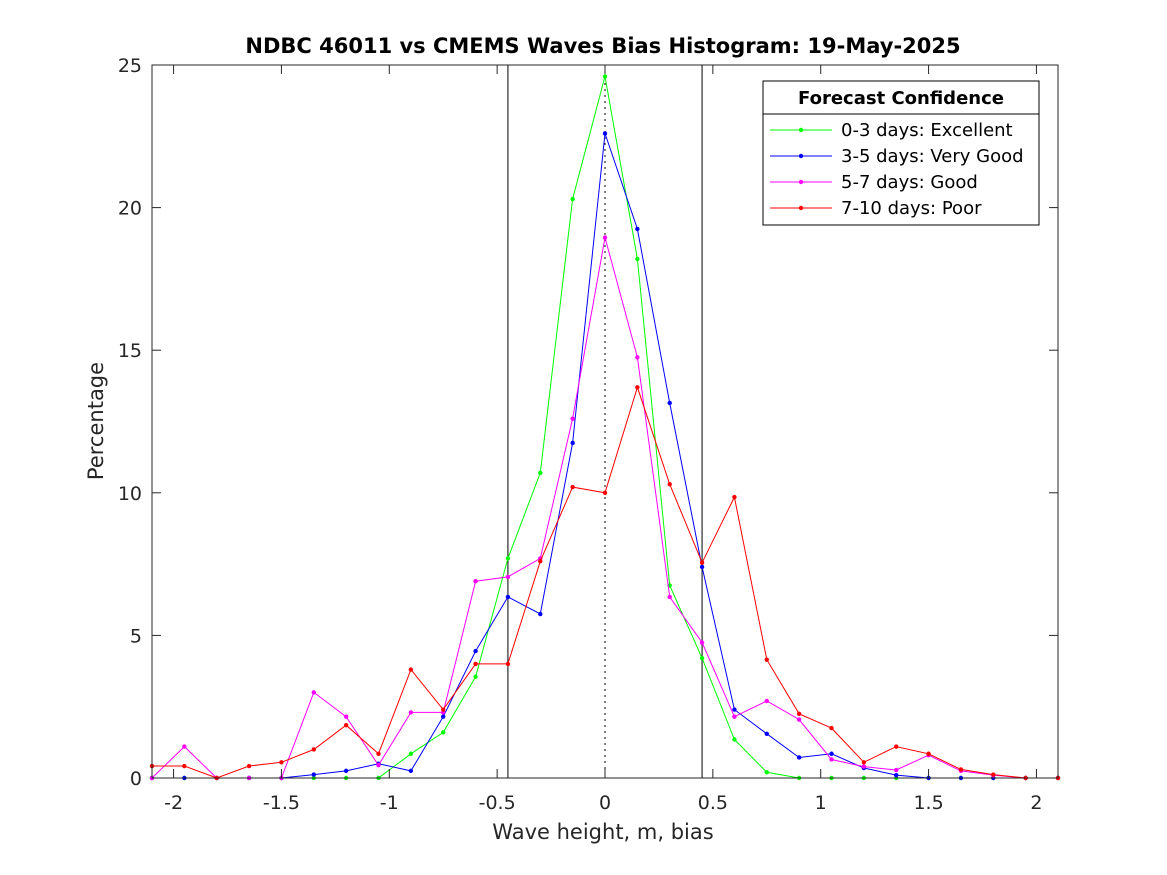 The height and width of the screenshot is (875, 1167). What do you see at coordinates (130, 66) in the screenshot?
I see `y-tick-label: 25` at bounding box center [130, 66].